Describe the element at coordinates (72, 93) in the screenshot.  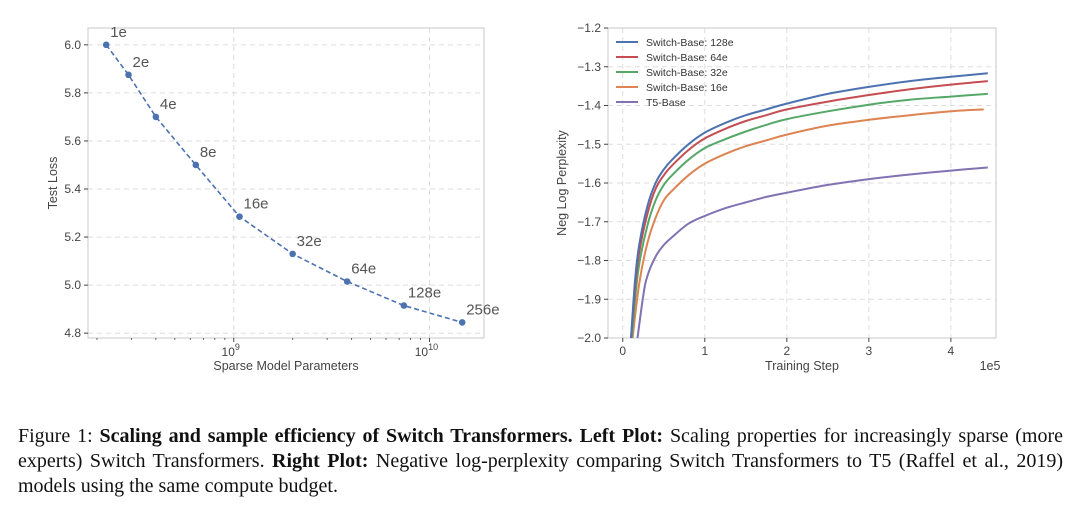
I see `left-y-tick-label: 5.8` at that location.